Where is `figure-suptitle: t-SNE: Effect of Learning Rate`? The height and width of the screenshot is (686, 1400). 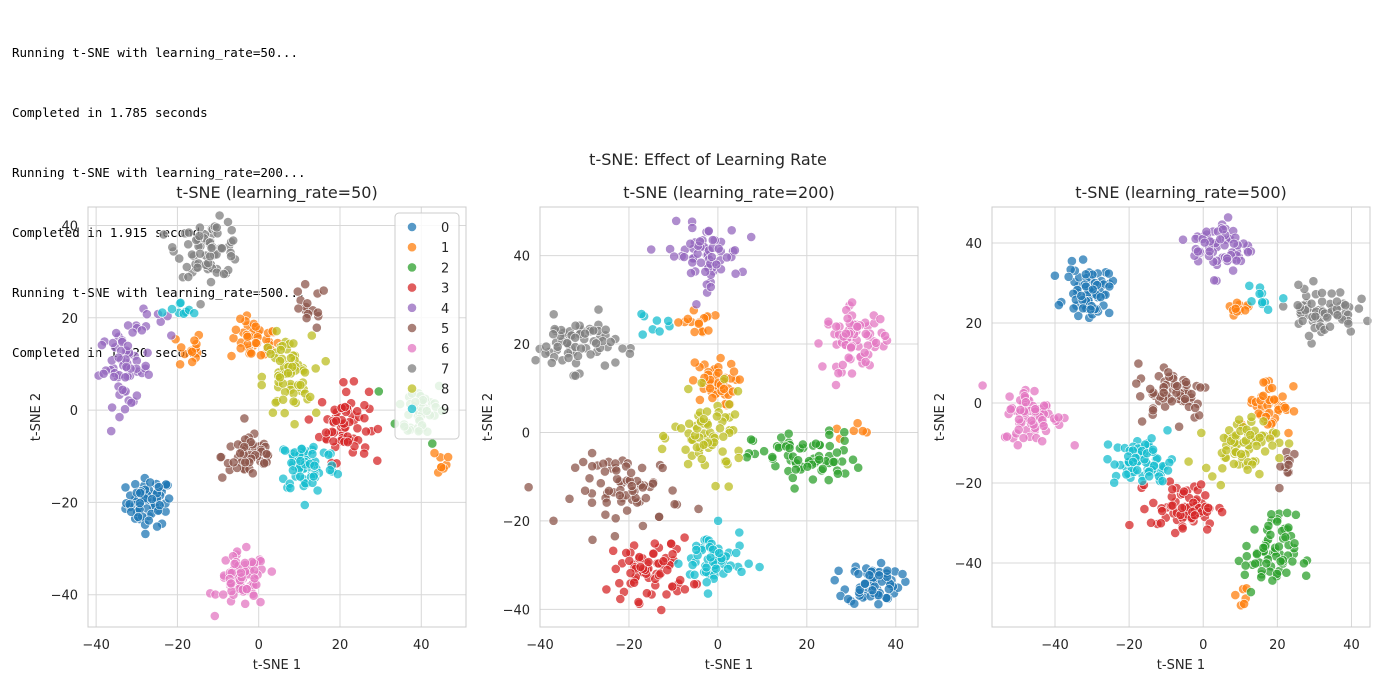 figure-suptitle: t-SNE: Effect of Learning Rate is located at coordinates (708, 159).